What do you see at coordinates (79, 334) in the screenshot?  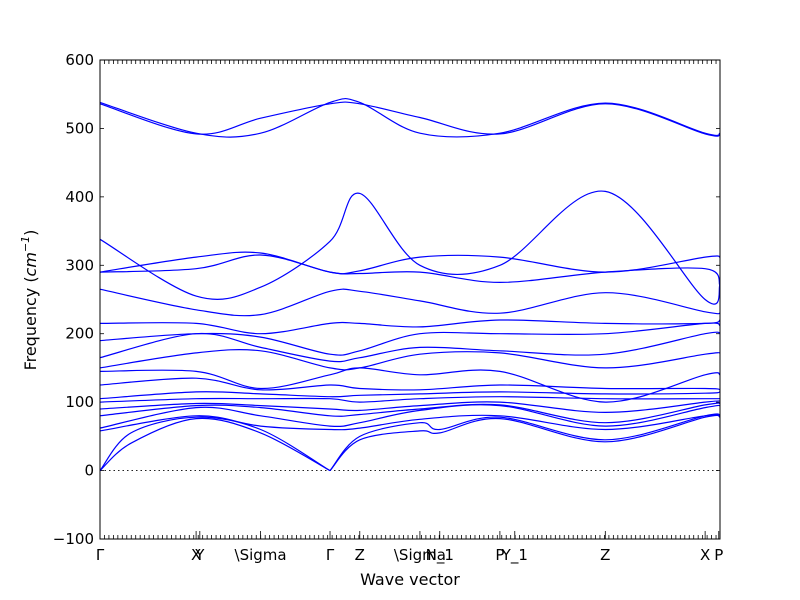 I see `y-tick-label: 200` at bounding box center [79, 334].